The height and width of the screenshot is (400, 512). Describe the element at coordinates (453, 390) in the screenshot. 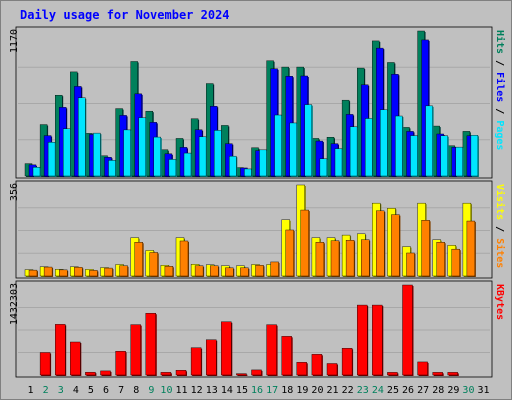

I see `x-tick-label-day-29: 29` at that location.